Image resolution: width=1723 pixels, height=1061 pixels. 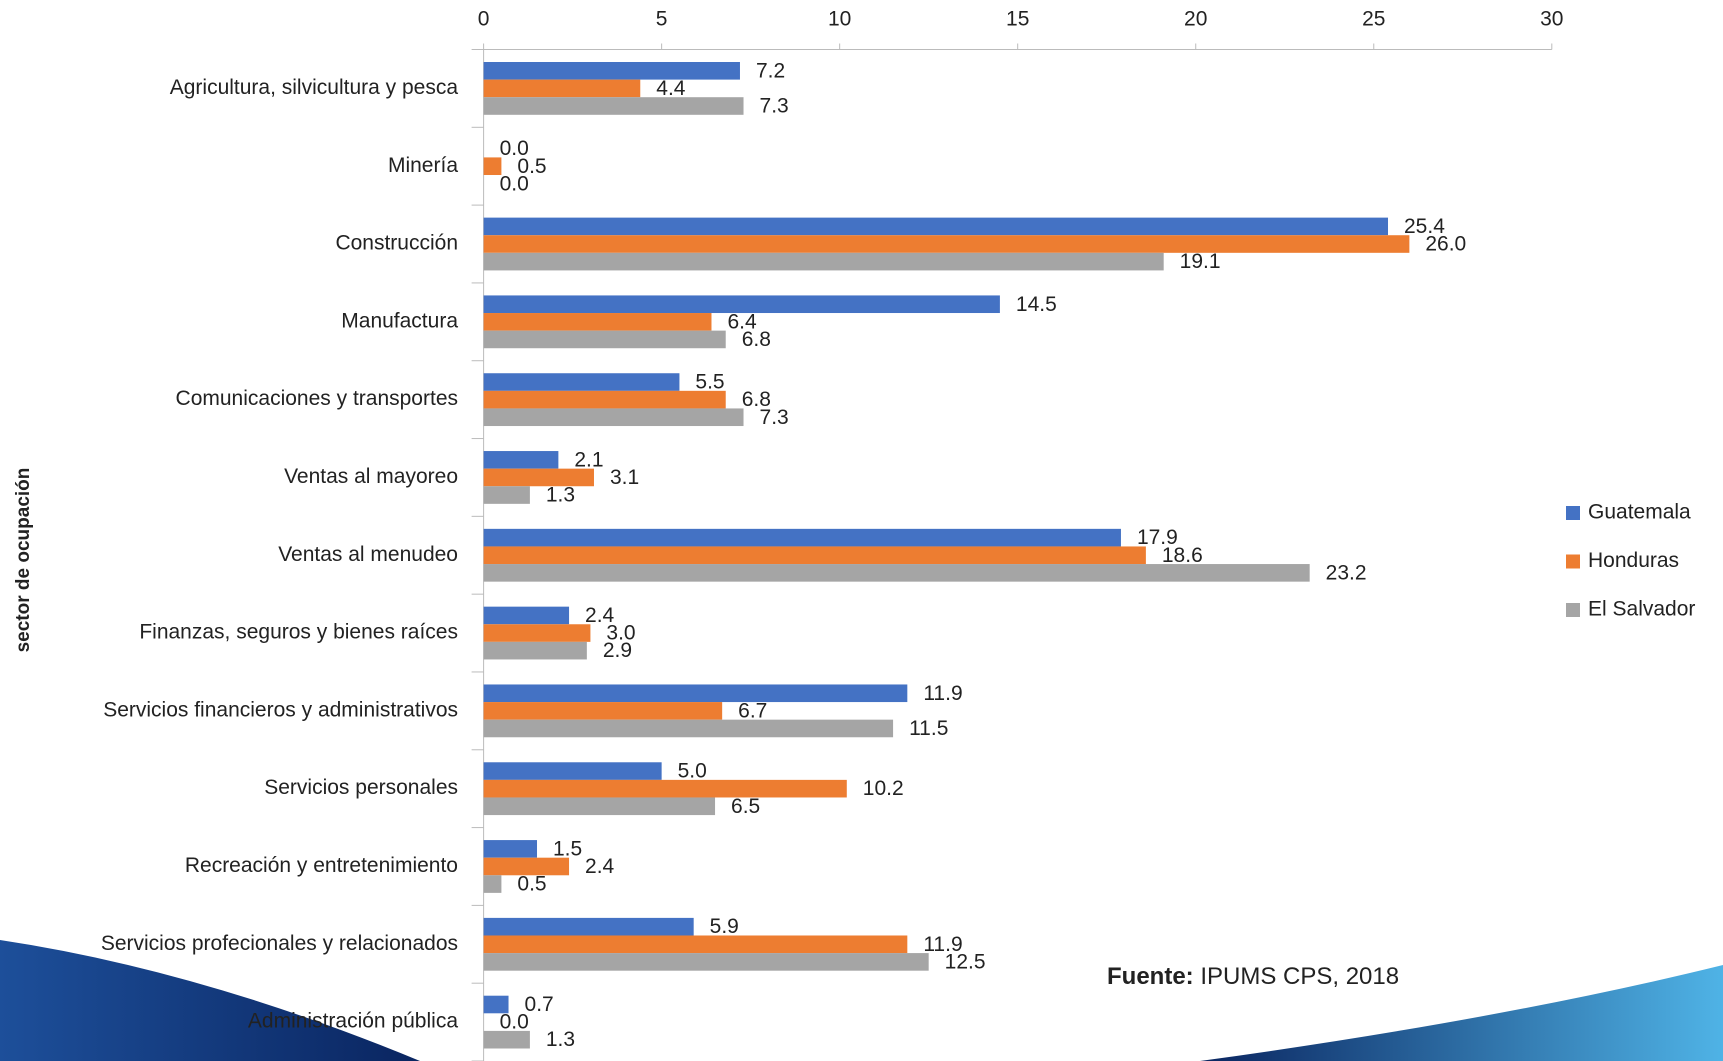 What do you see at coordinates (1633, 560) in the screenshot?
I see `legend-label: Honduras` at bounding box center [1633, 560].